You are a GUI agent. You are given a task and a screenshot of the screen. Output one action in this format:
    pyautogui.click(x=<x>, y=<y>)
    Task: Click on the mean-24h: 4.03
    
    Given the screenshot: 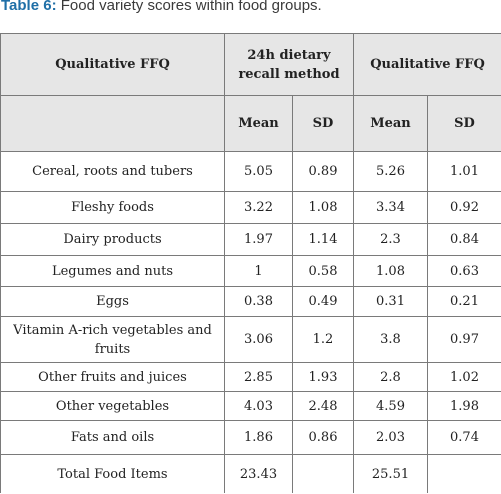 What is the action you would take?
    pyautogui.click(x=259, y=406)
    